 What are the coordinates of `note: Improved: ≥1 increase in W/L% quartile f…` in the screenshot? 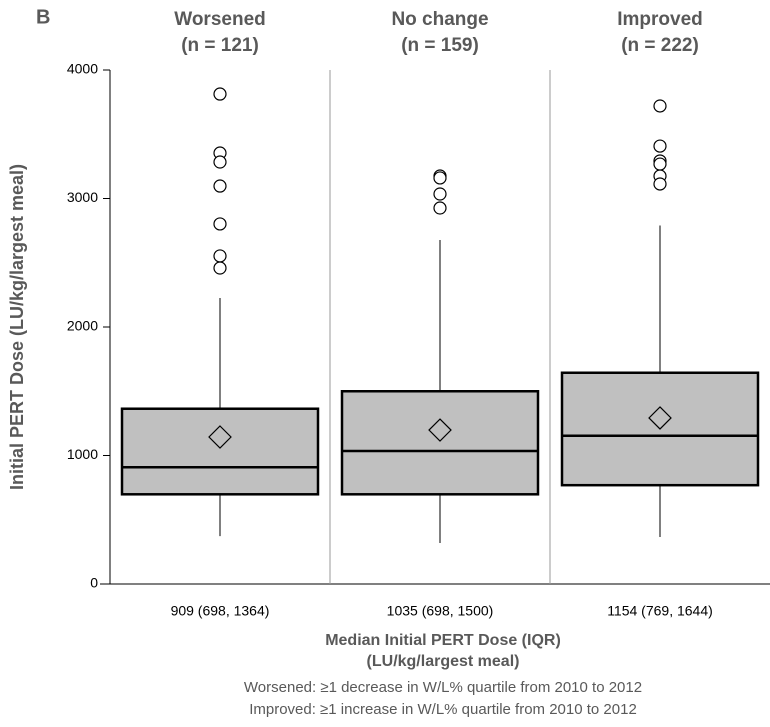 It's located at (443, 709).